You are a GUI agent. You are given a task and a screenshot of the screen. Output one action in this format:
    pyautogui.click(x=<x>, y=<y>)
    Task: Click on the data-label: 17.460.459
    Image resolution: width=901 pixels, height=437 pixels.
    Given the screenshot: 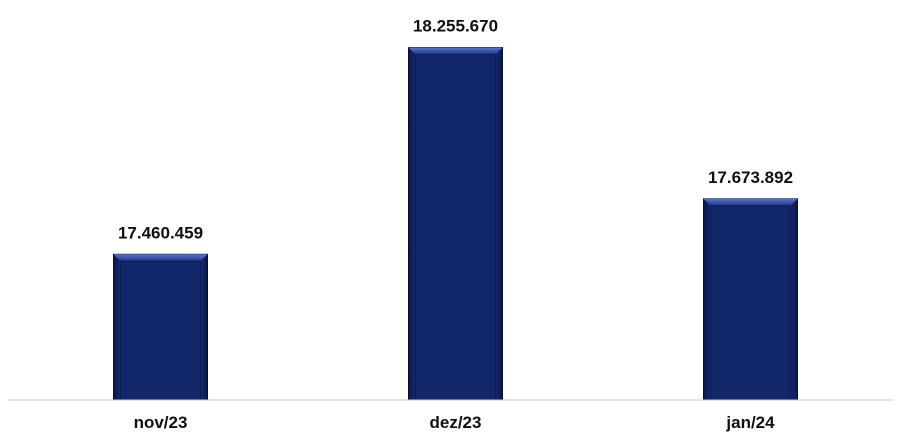 What is the action you would take?
    pyautogui.click(x=160, y=232)
    